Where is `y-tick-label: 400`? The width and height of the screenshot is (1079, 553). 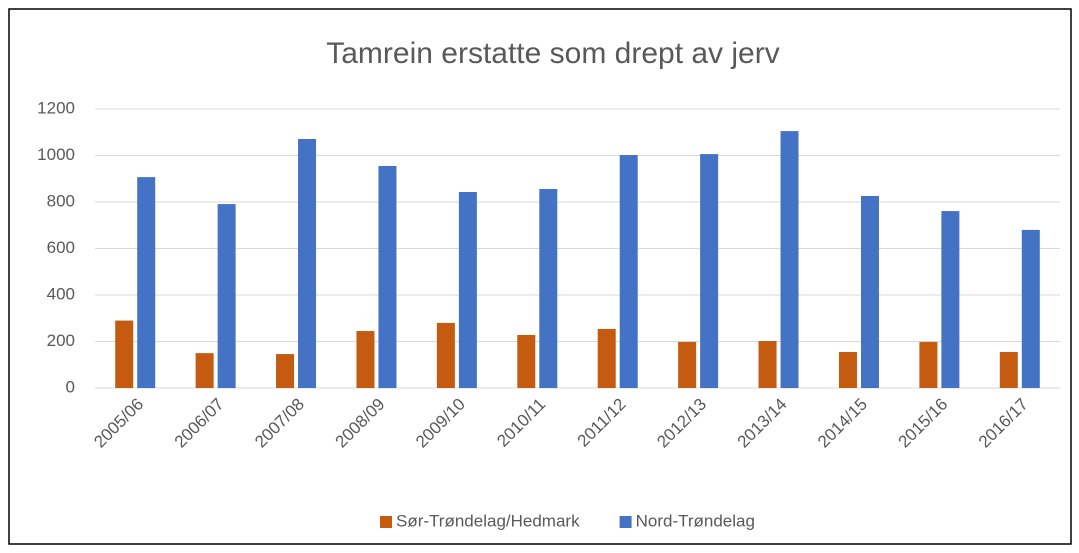
y-tick-label: 400 is located at coordinates (61, 293).